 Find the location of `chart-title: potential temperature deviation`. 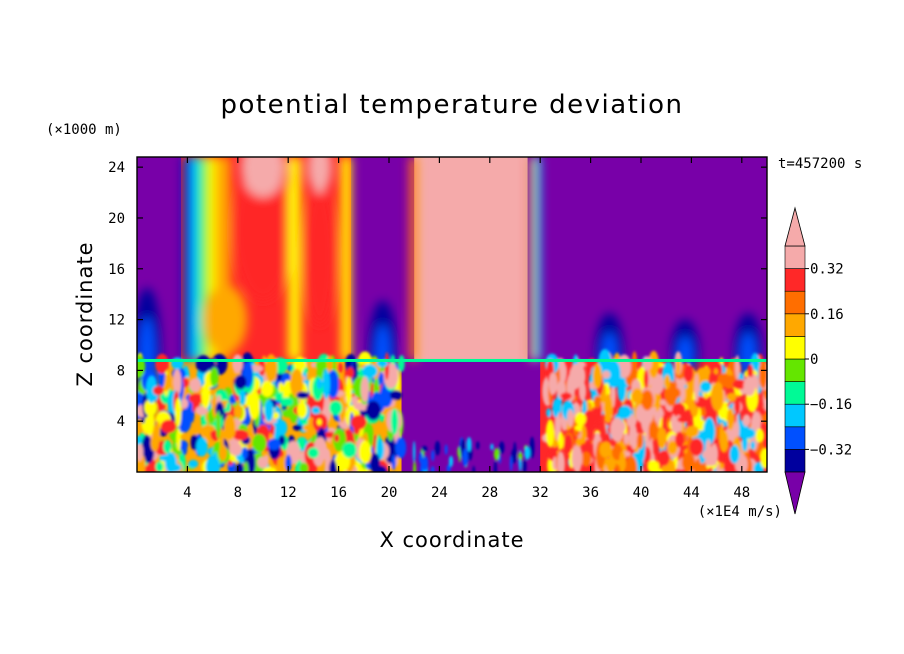

chart-title: potential temperature deviation is located at coordinates (452, 105).